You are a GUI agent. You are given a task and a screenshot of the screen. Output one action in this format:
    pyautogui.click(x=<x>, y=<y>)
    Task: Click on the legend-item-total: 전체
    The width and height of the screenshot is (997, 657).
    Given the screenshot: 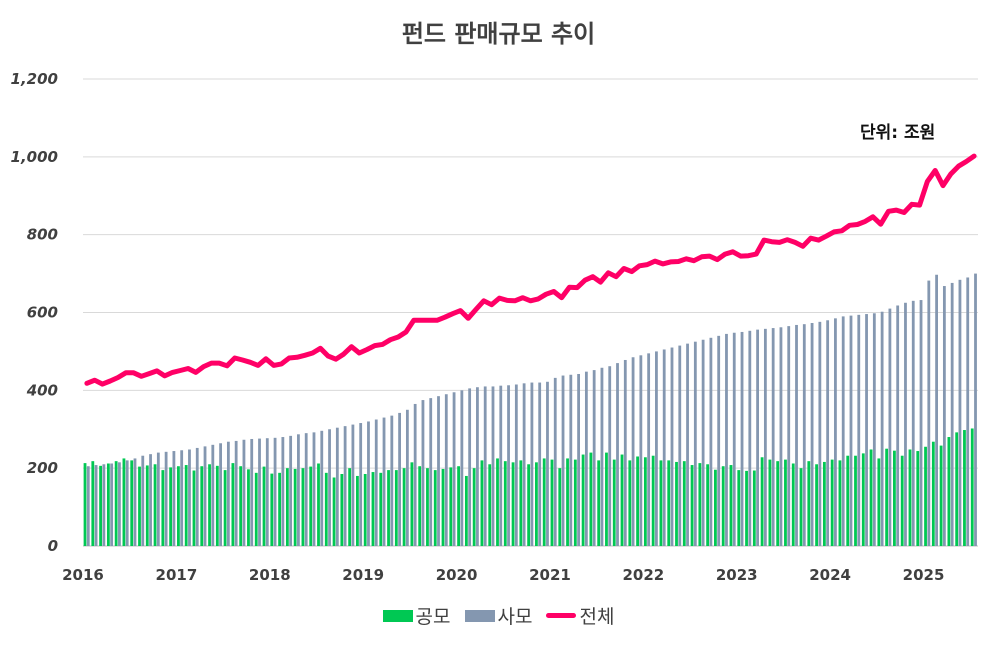 What is the action you would take?
    pyautogui.click(x=580, y=615)
    